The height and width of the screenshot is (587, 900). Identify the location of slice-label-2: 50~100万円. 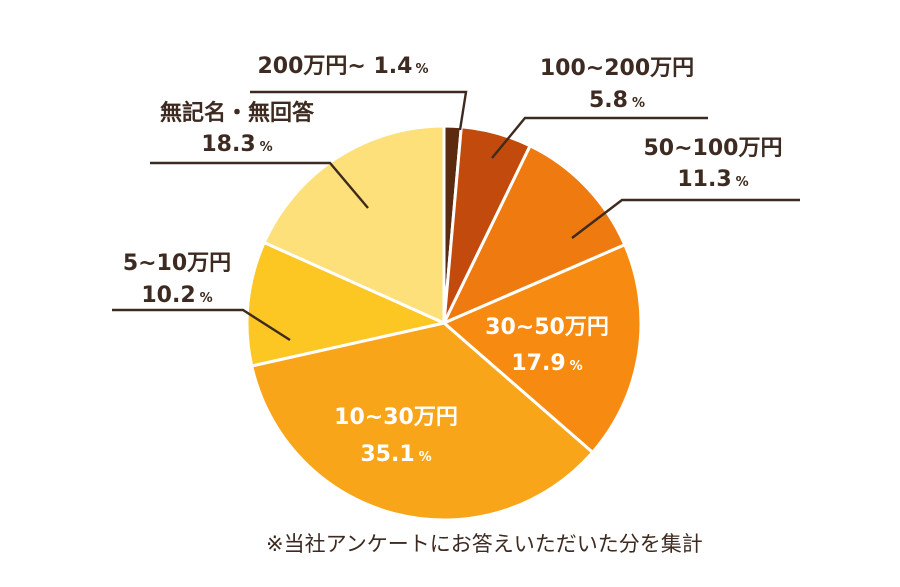
(713, 148).